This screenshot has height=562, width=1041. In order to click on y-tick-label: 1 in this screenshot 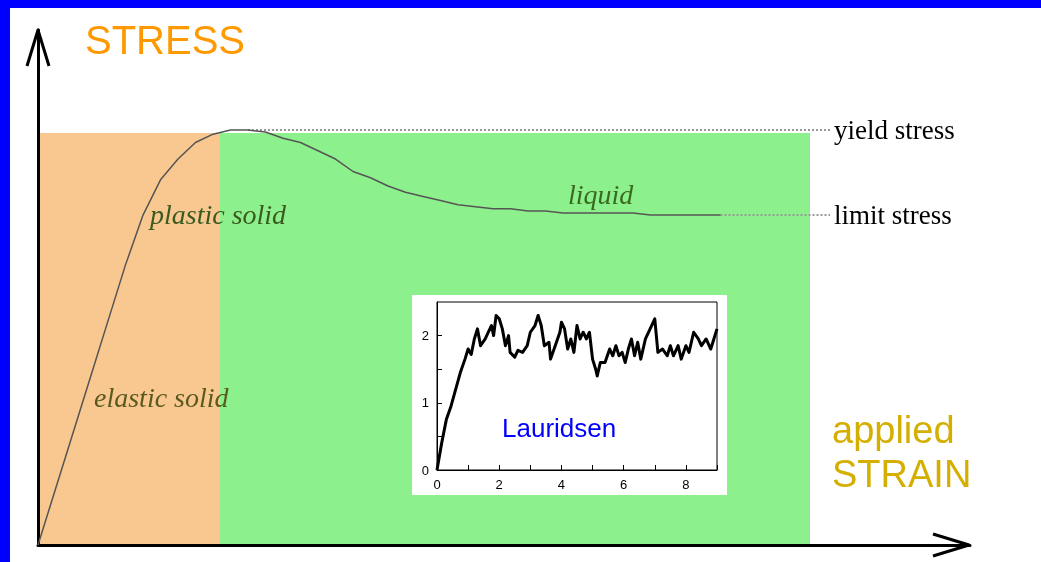, I will do `click(425, 403)`.